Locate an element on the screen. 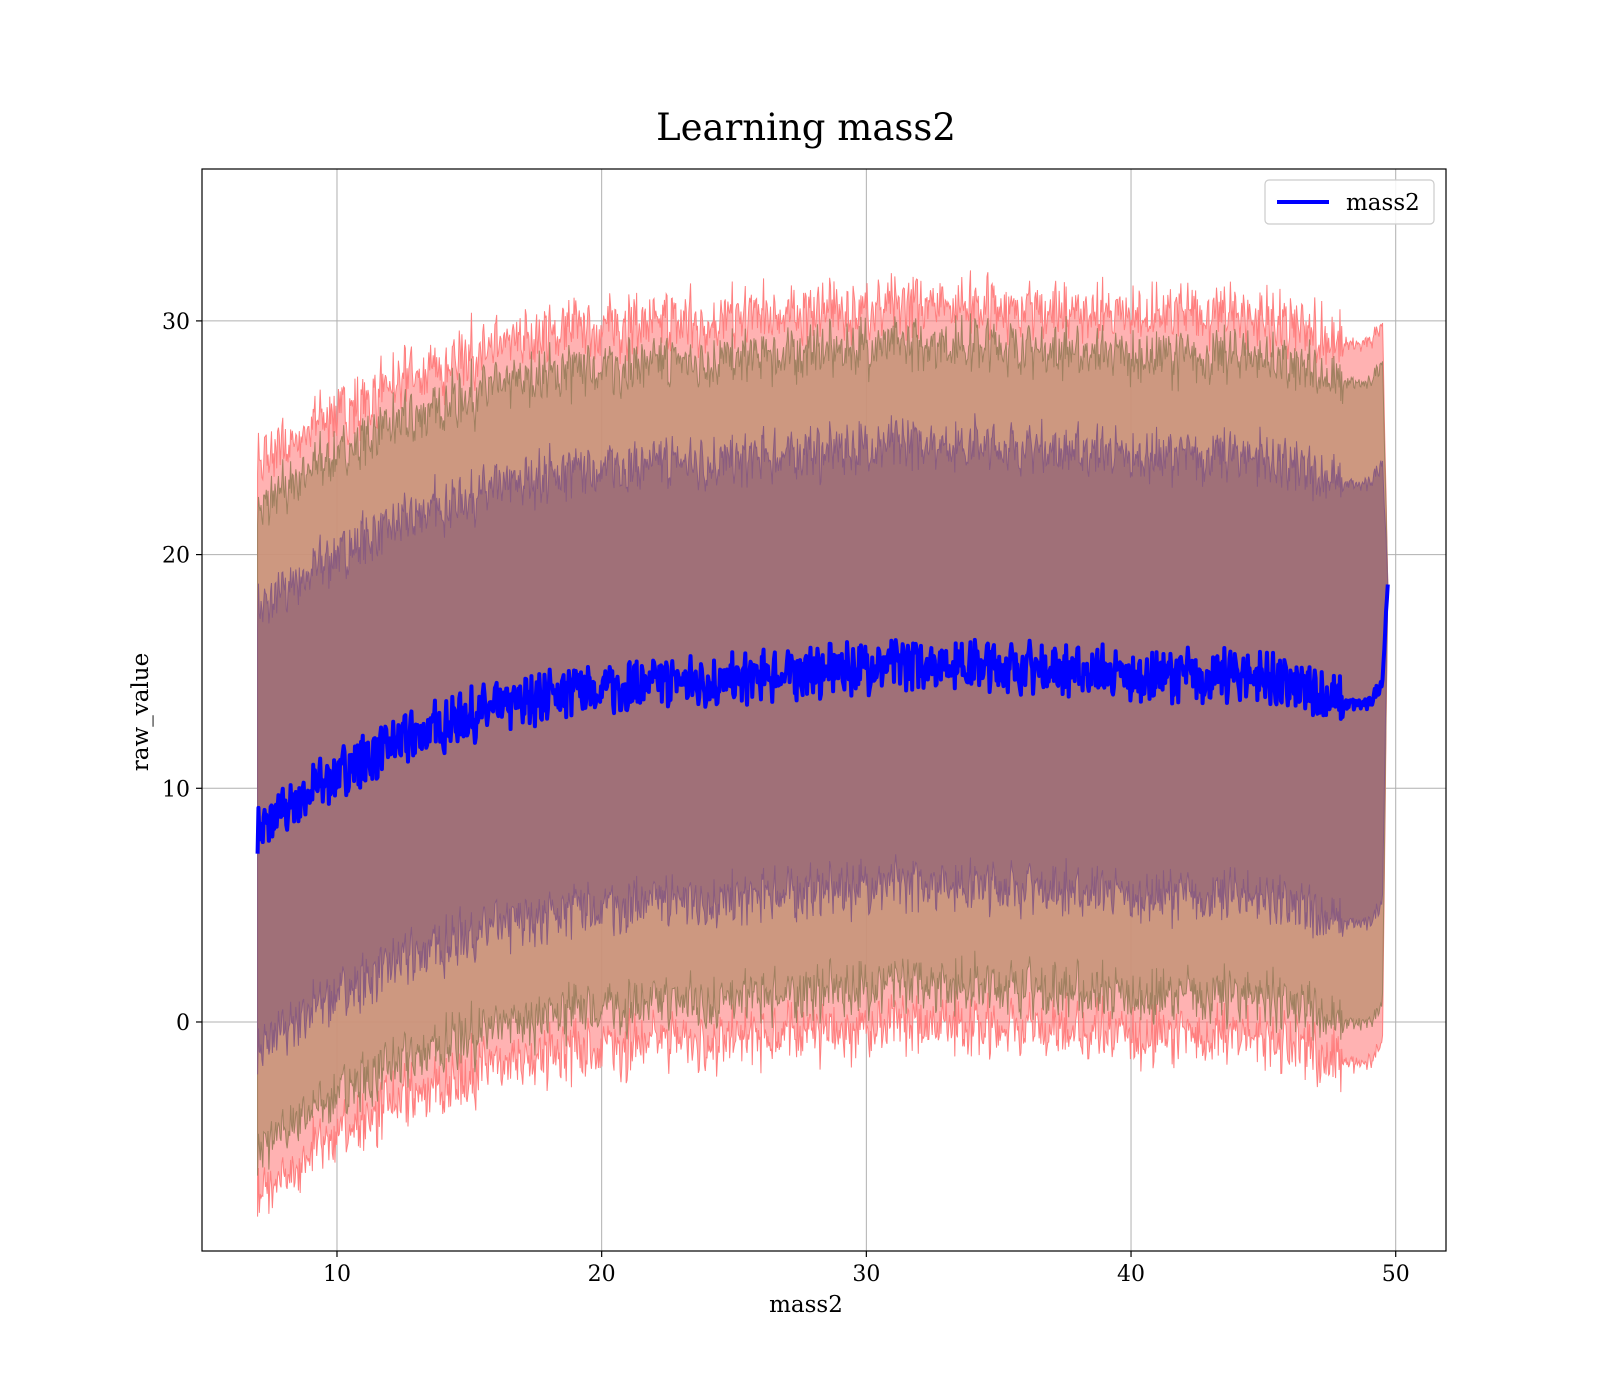  y-tick-label-20: 20 is located at coordinates (176, 556).